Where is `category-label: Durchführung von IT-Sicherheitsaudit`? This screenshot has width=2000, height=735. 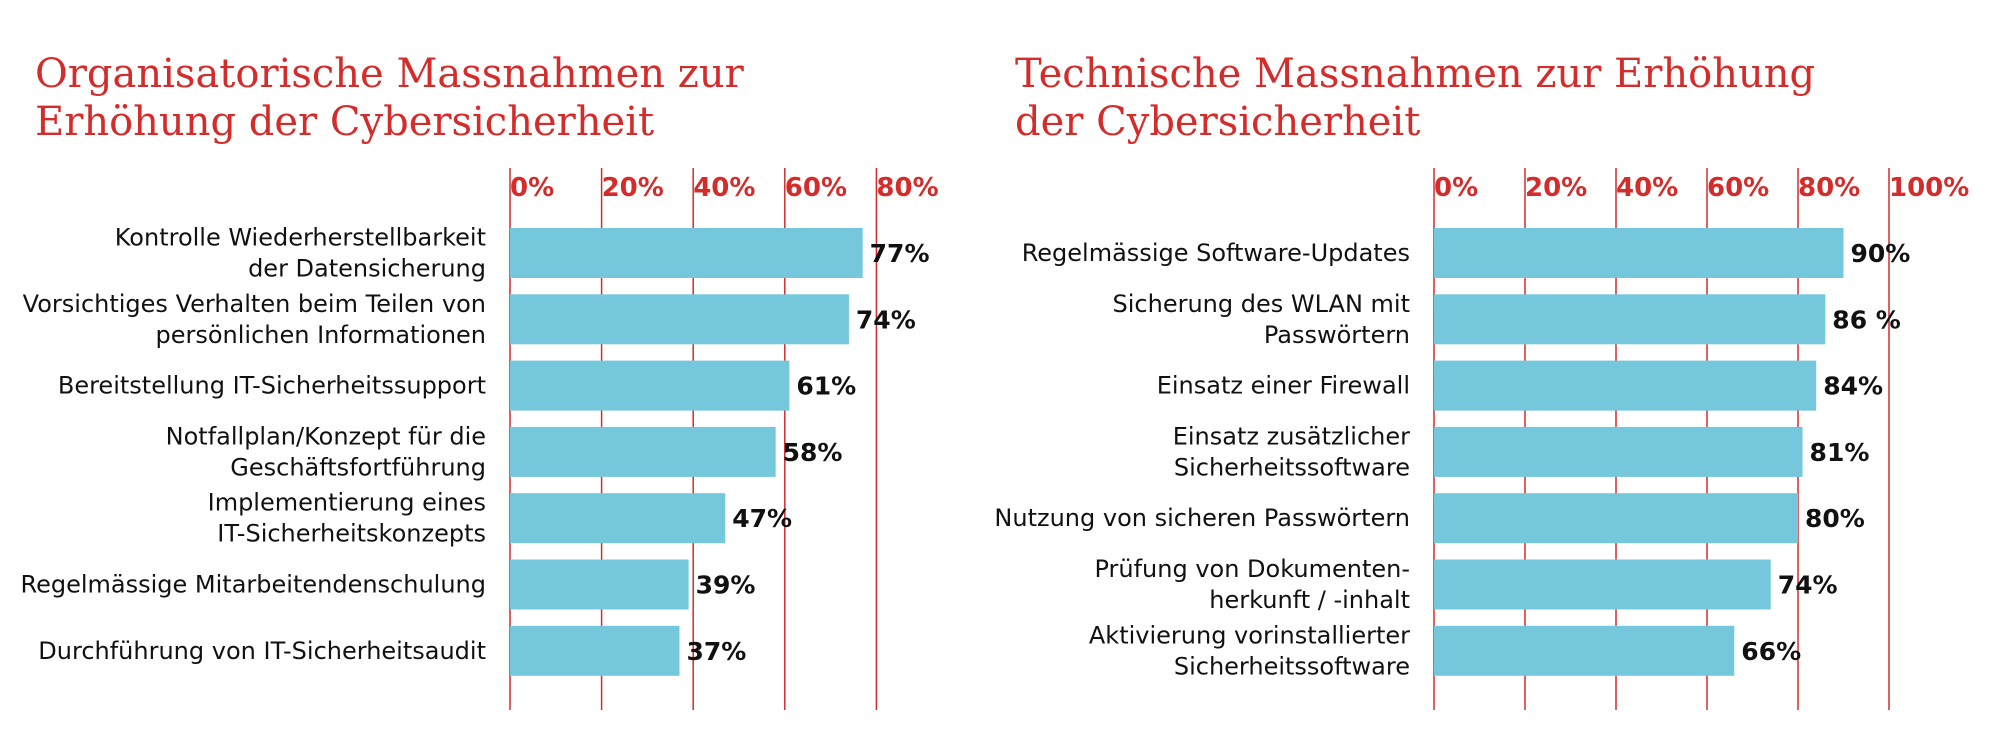 category-label: Durchführung von IT-Sicherheitsaudit is located at coordinates (262, 651).